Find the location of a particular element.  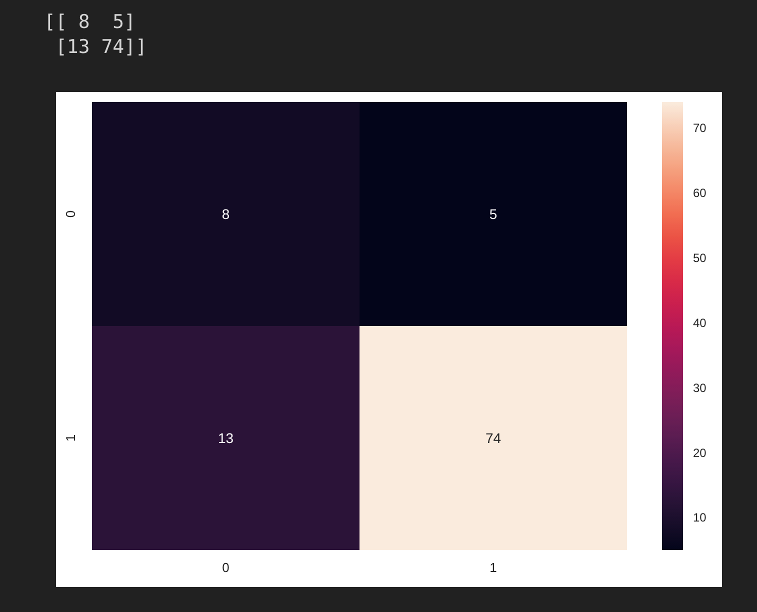

color-bar-label: 50 is located at coordinates (700, 258).